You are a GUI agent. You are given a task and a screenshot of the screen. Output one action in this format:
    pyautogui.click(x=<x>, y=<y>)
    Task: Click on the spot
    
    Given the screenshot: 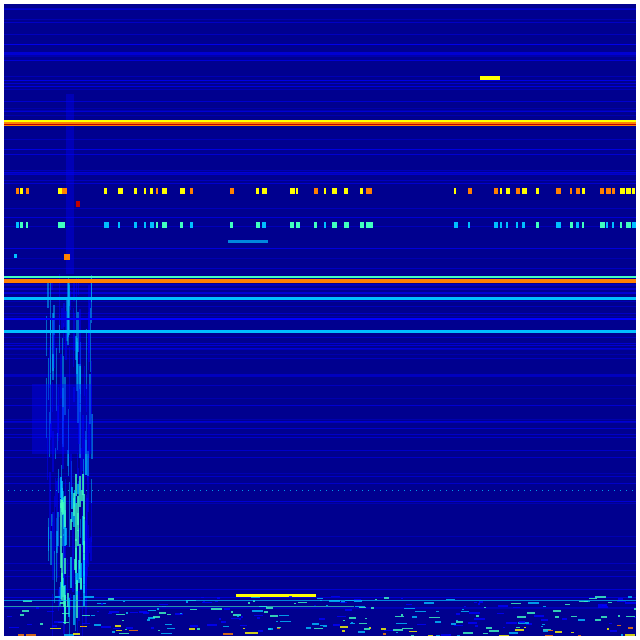 What is the action you would take?
    pyautogui.click(x=15, y=256)
    